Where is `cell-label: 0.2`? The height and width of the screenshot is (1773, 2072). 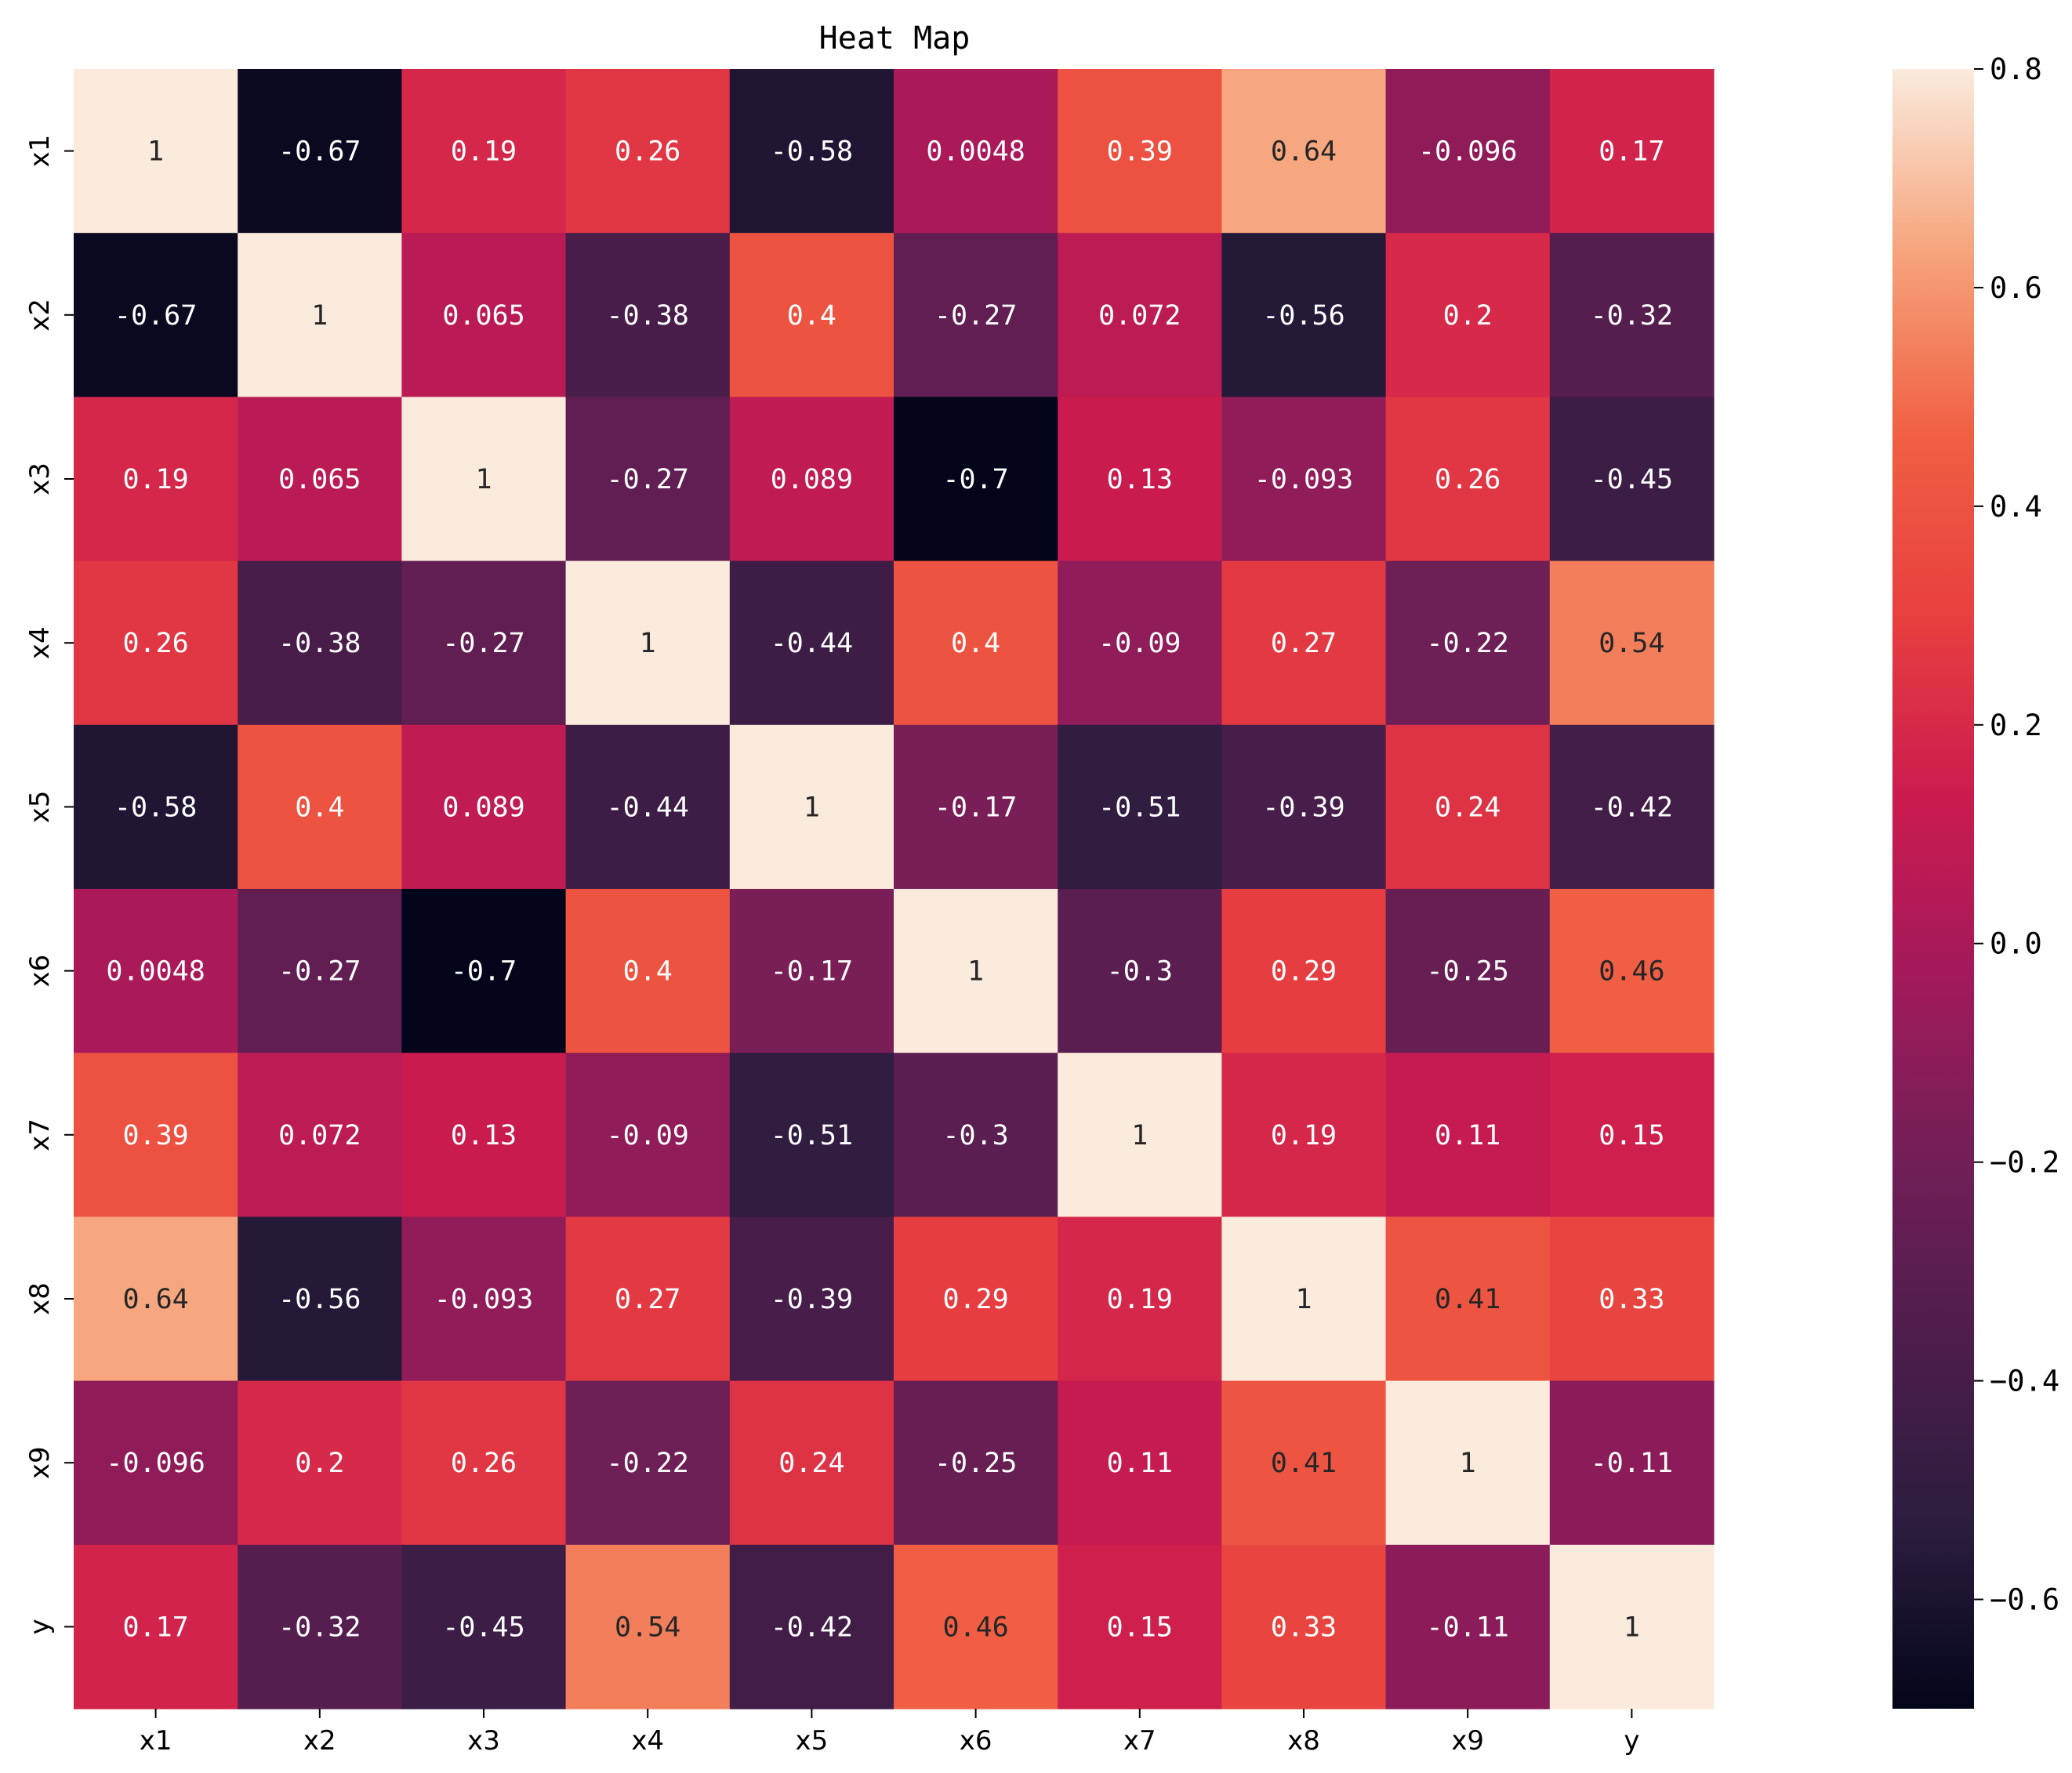 cell-label: 0.2 is located at coordinates (319, 1463).